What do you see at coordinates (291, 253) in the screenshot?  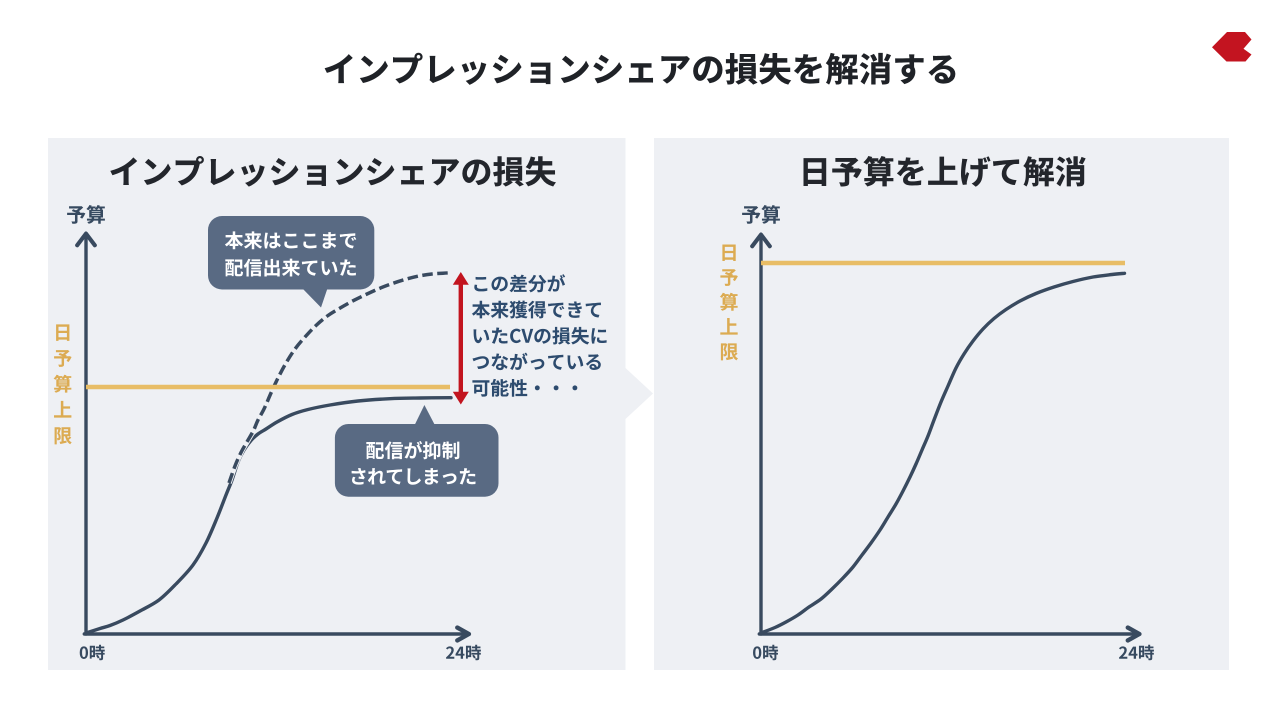 I see `bubble-potential-box` at bounding box center [291, 253].